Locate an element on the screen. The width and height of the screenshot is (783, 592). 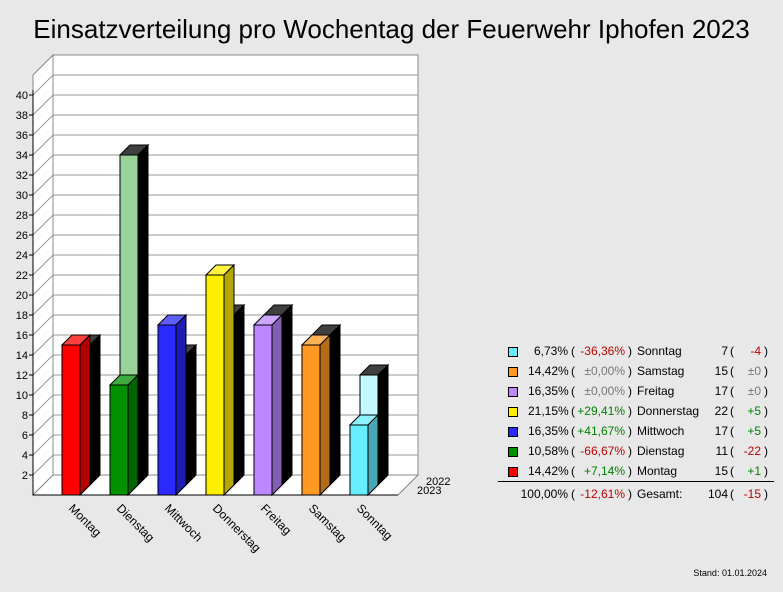
bar-2023-sonntag-side is located at coordinates (373, 455).